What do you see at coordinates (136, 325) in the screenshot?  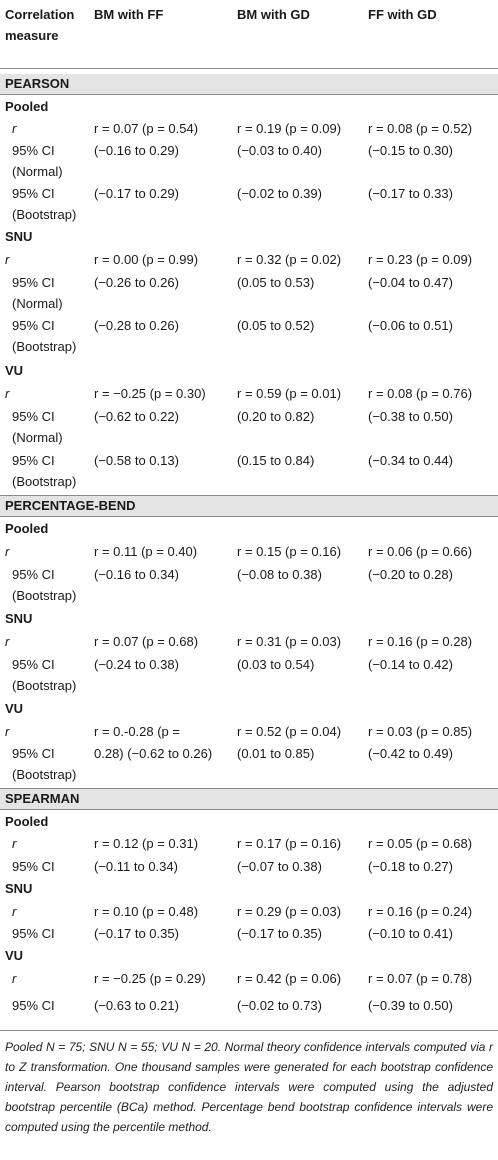 I see `cell-bm-ff: (−0.28 to 0.26)` at bounding box center [136, 325].